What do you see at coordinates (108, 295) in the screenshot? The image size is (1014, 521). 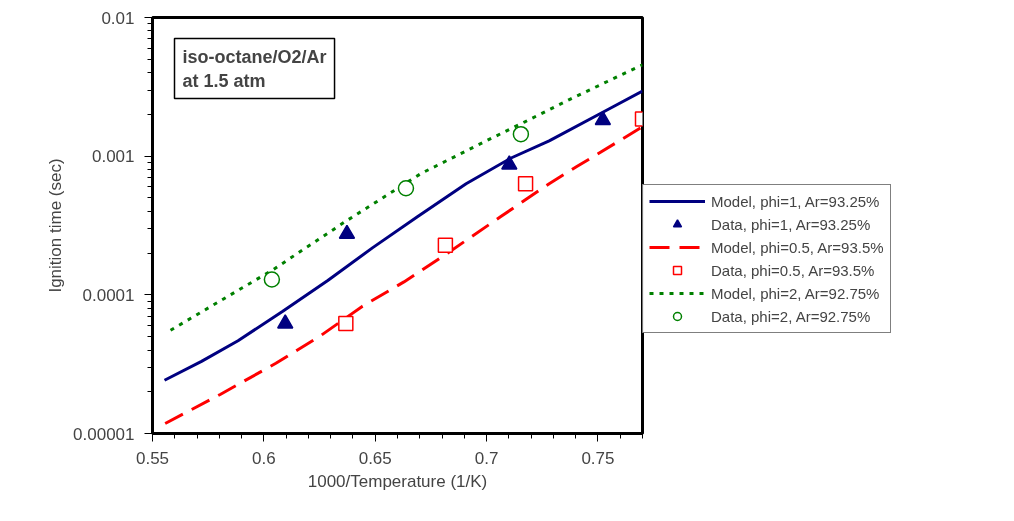 I see `y-tick-label: 0.0001` at bounding box center [108, 295].